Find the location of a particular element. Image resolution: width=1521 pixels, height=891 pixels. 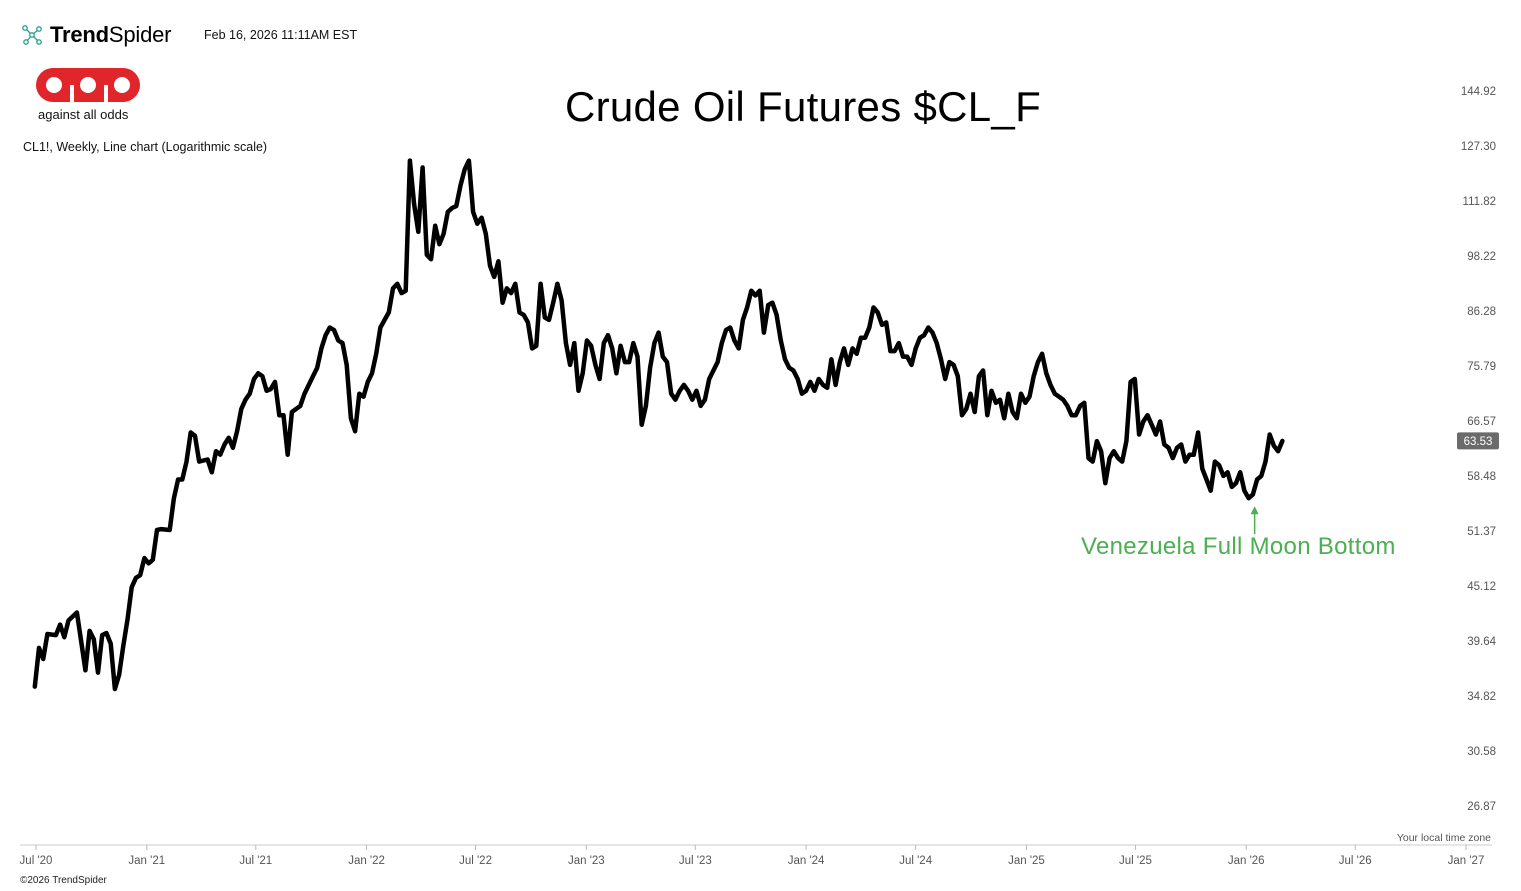

last-price-badge-bg is located at coordinates (1478, 441).